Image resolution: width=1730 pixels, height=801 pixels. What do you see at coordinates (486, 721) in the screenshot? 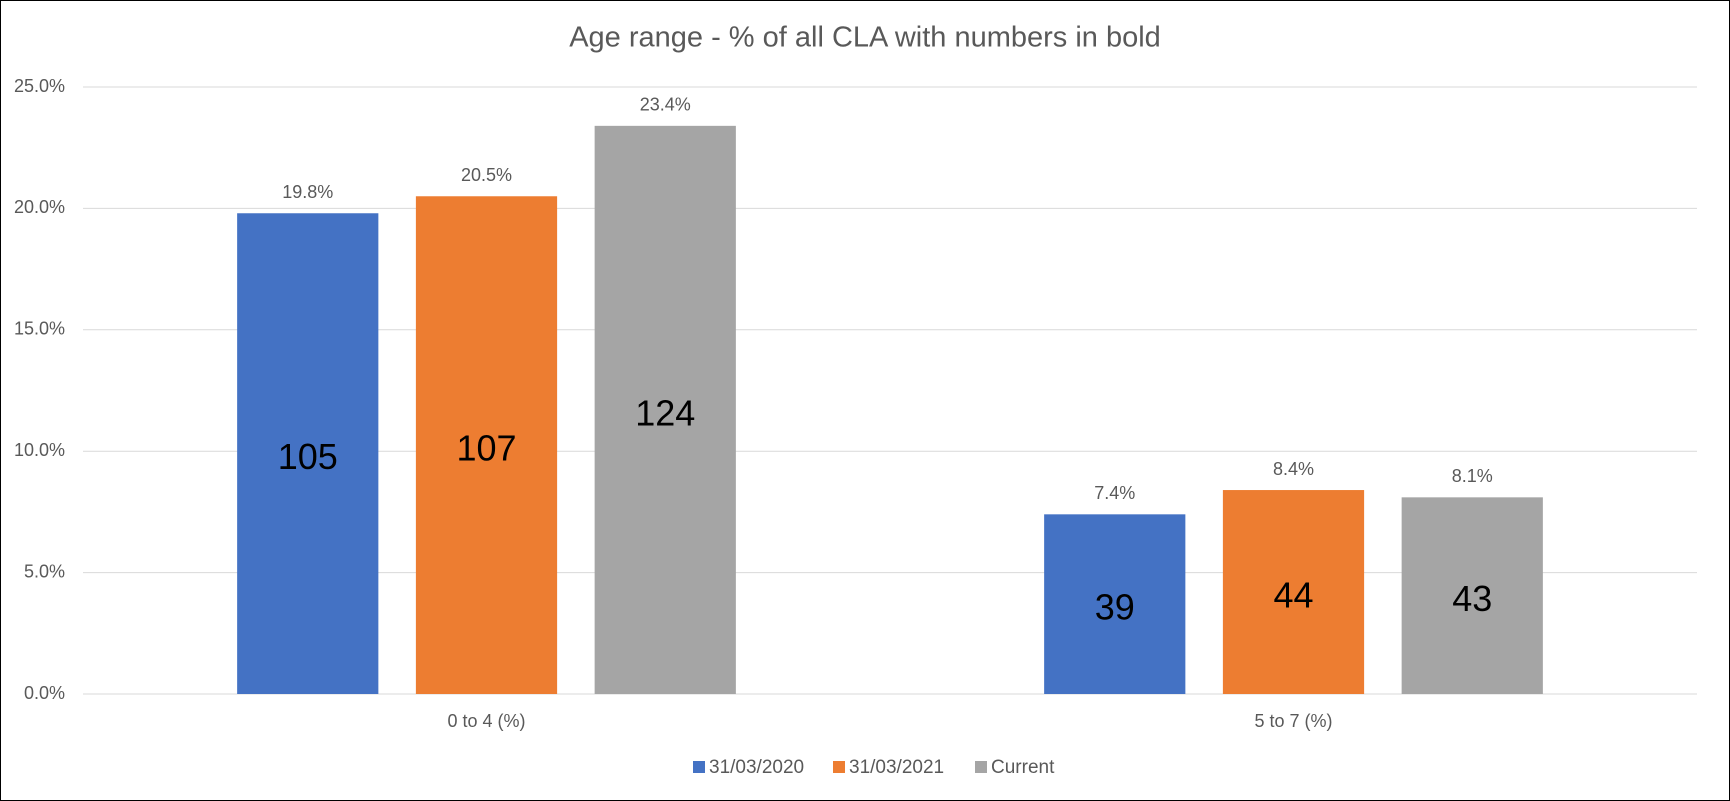
I see `x-tick-label: 0 to 4 (%)` at bounding box center [486, 721].